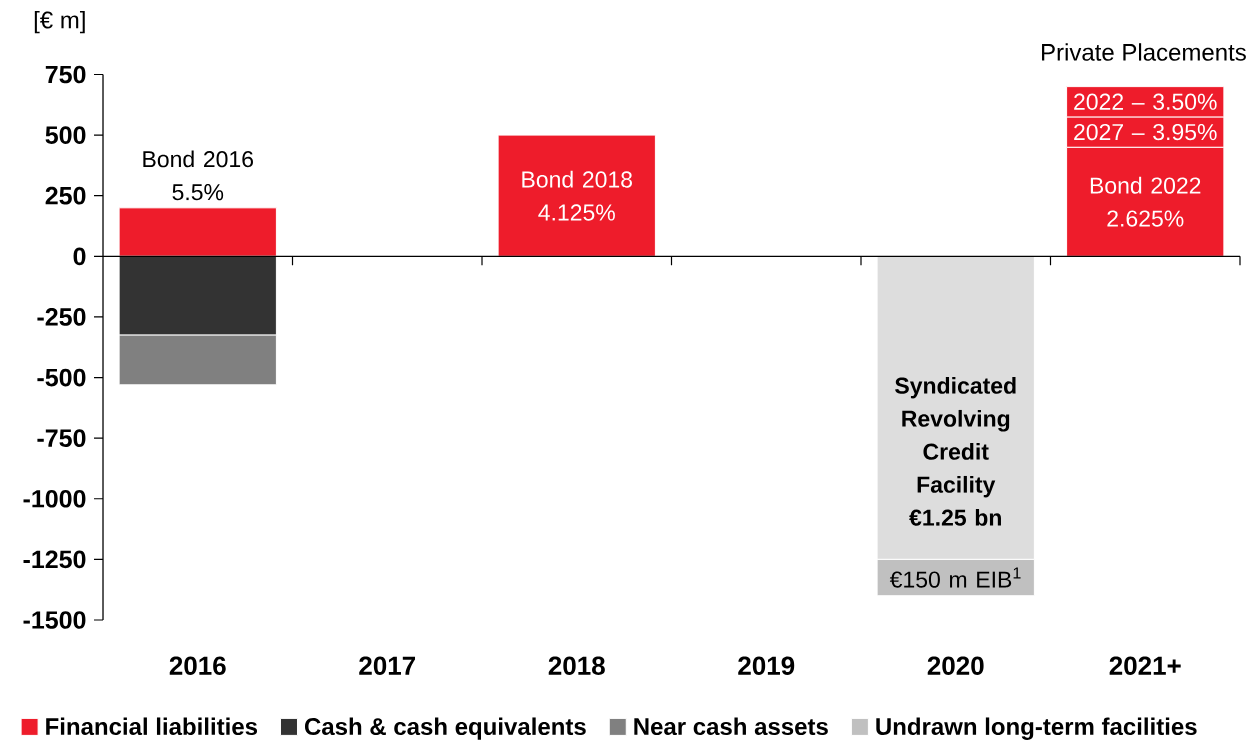  I want to click on x-tick-label: 2018, so click(576, 665).